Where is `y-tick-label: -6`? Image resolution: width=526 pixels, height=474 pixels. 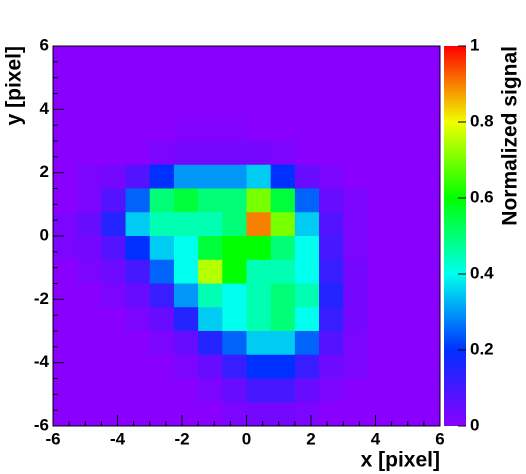 y-tick-label: -6 is located at coordinates (41, 424).